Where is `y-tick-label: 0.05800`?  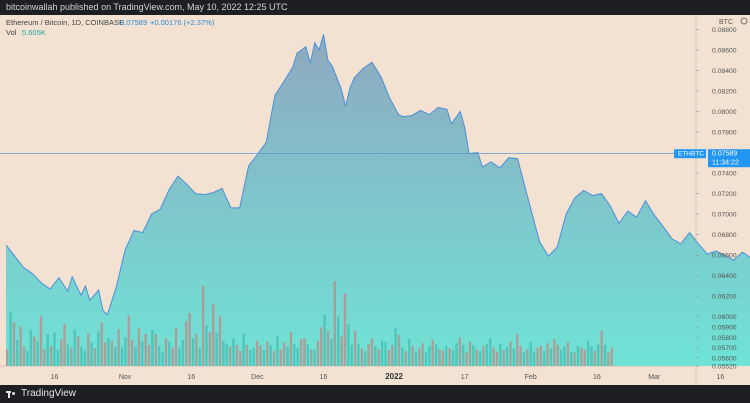 y-tick-label: 0.05800 is located at coordinates (724, 338).